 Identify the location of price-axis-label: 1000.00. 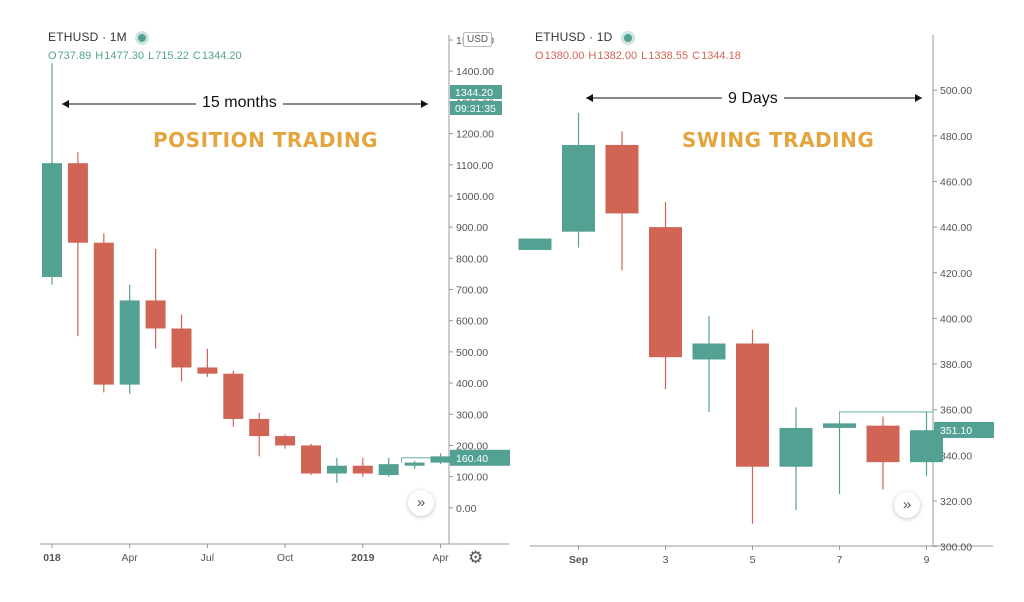
(475, 197).